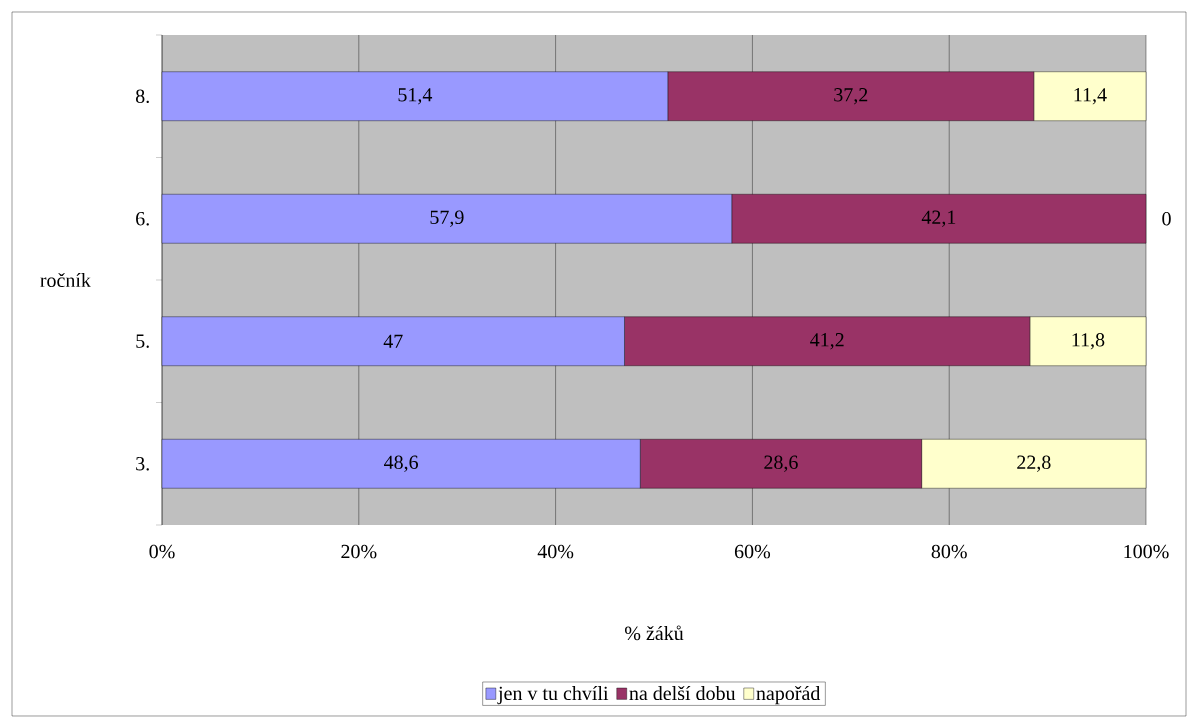 This screenshot has height=717, width=1188. I want to click on data-label: 11,8, so click(1088, 341).